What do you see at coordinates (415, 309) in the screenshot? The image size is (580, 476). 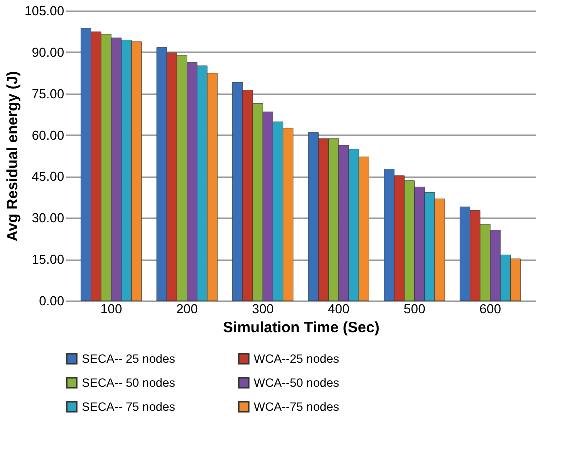 I see `x-tick-label: 500` at bounding box center [415, 309].